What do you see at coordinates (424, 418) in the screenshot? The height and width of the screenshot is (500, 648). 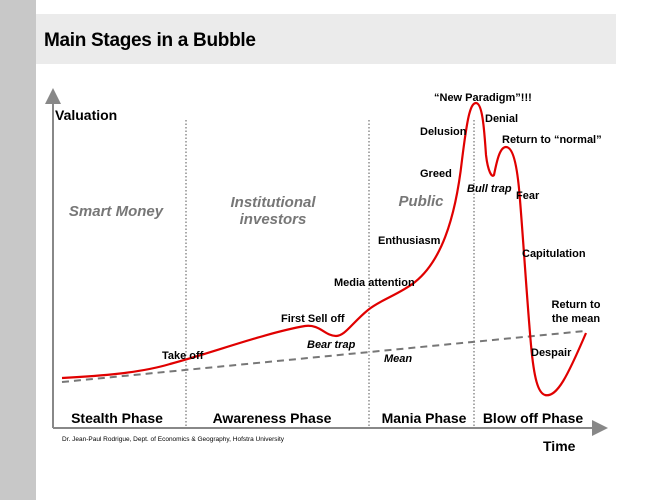 I see `phase-label-mania: Mania Phase` at bounding box center [424, 418].